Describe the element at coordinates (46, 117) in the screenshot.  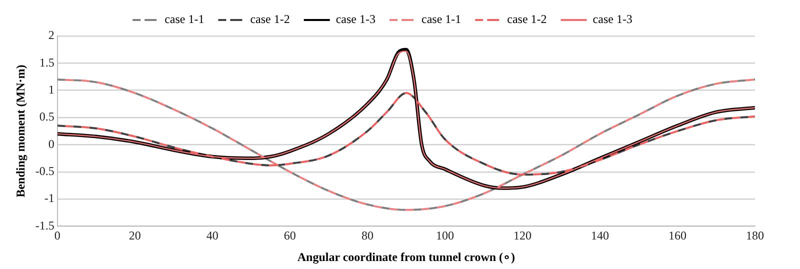
I see `y-tick-label: 0.5` at that location.